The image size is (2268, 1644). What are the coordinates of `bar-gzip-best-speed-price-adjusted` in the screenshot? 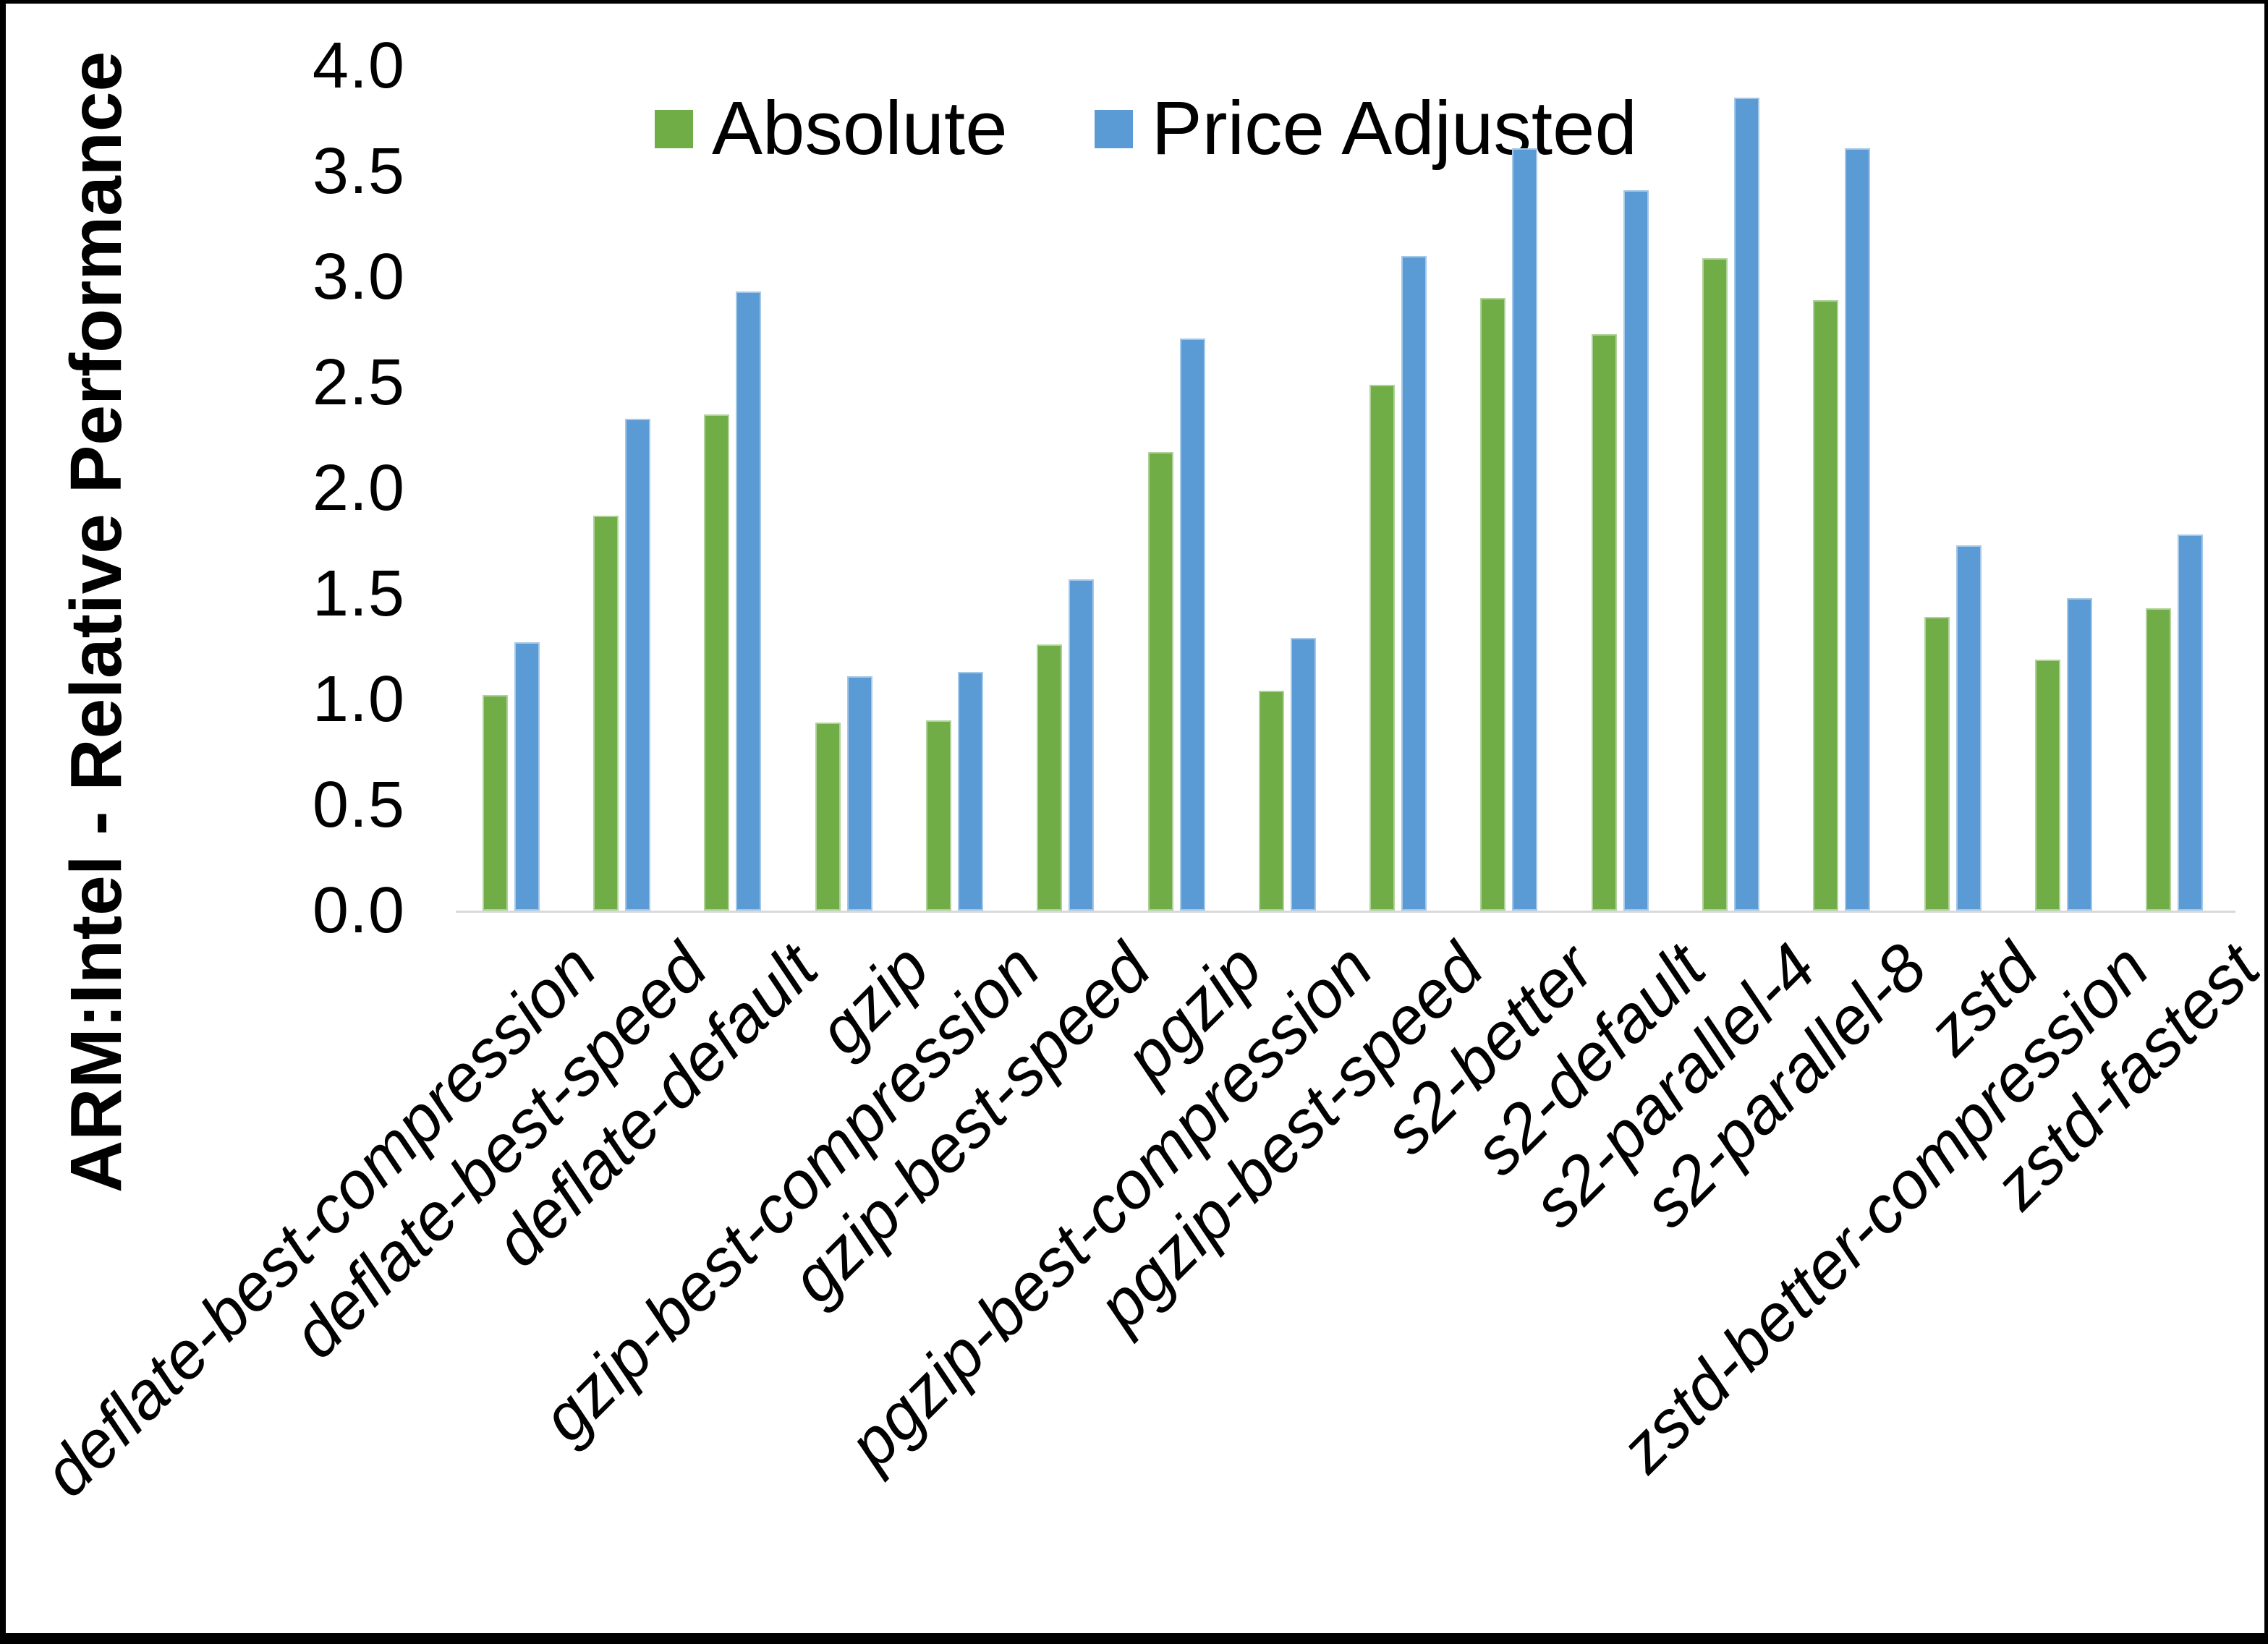 It's located at (1082, 745).